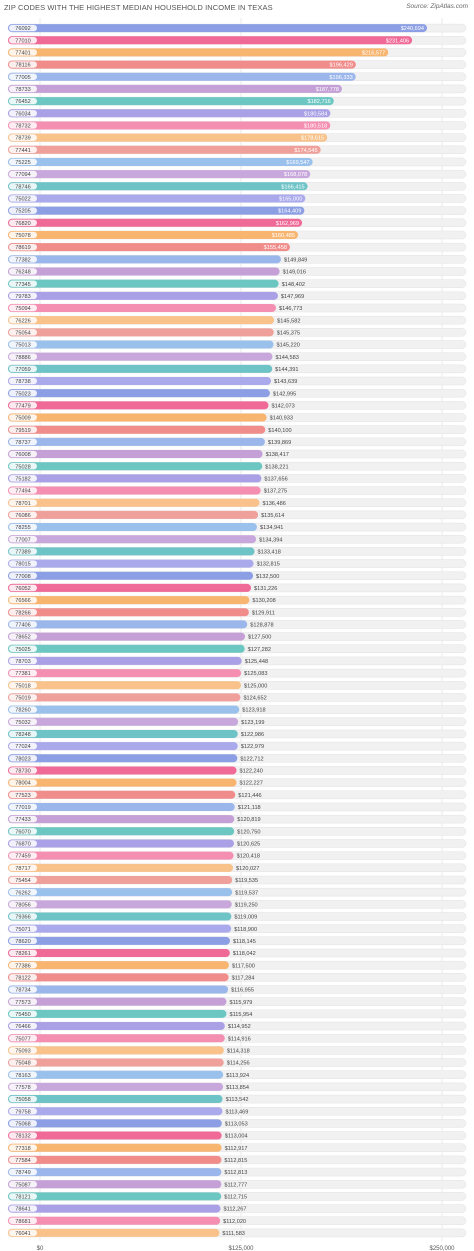  I want to click on category-label: 78703, so click(23, 662).